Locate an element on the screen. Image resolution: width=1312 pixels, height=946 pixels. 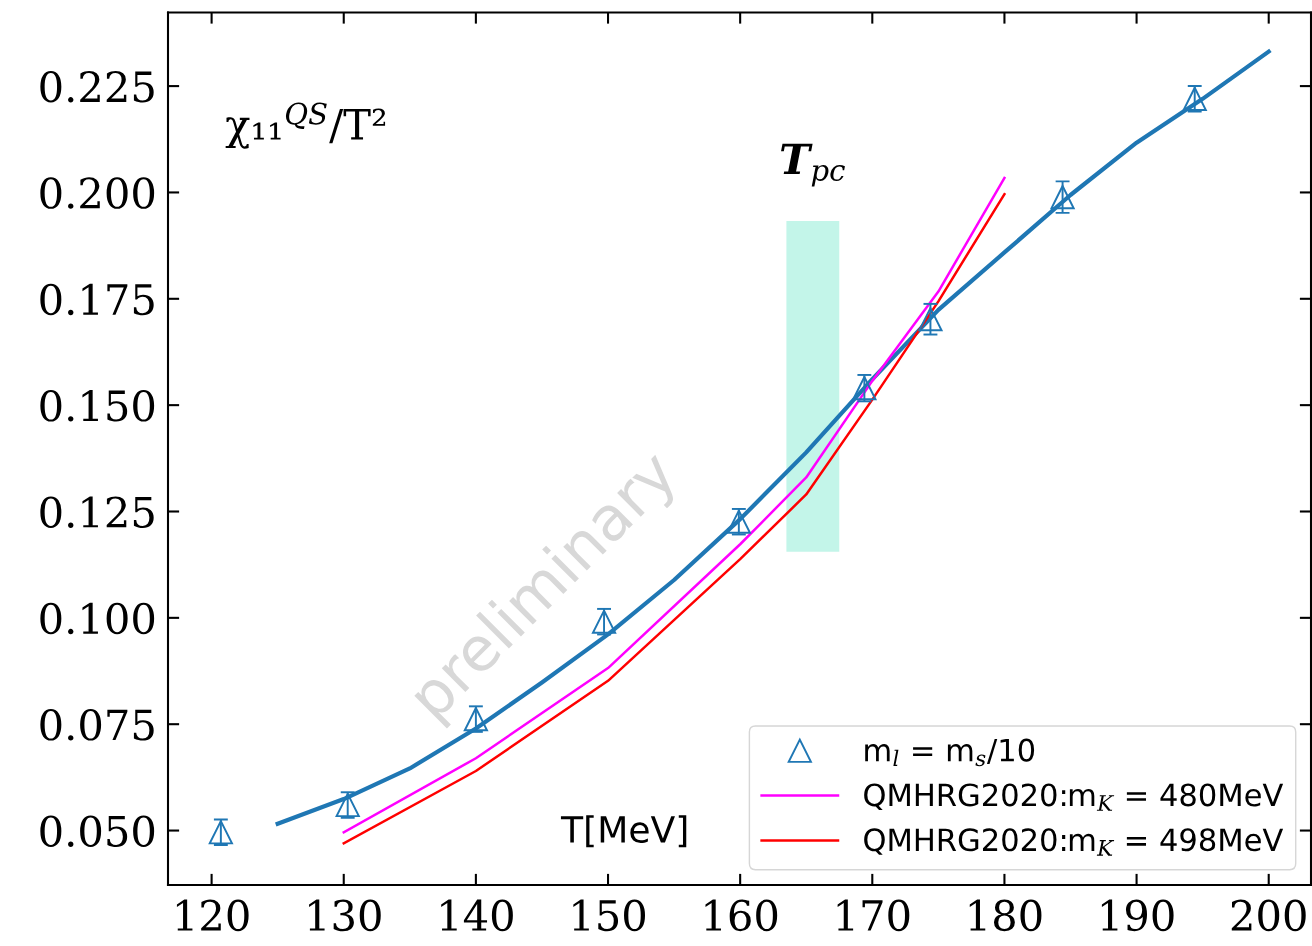
y-tick-label: 0.175 is located at coordinates (97, 299).